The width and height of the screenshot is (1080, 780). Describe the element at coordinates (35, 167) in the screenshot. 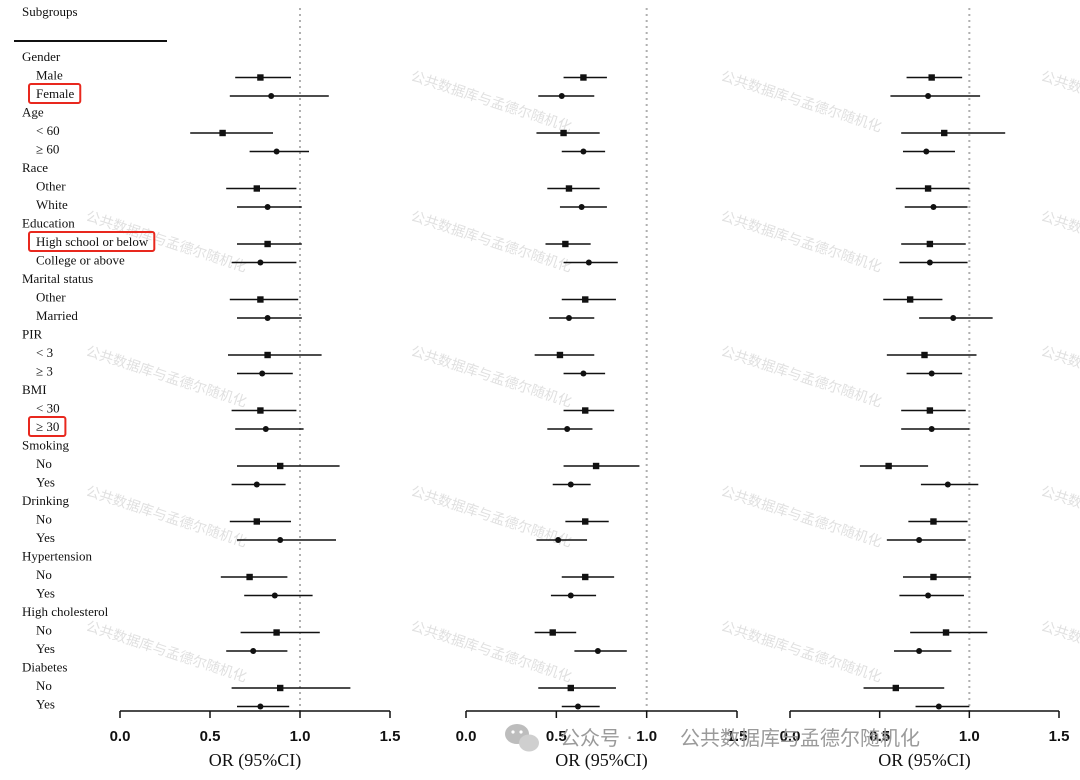

I see `group-label: Race` at that location.